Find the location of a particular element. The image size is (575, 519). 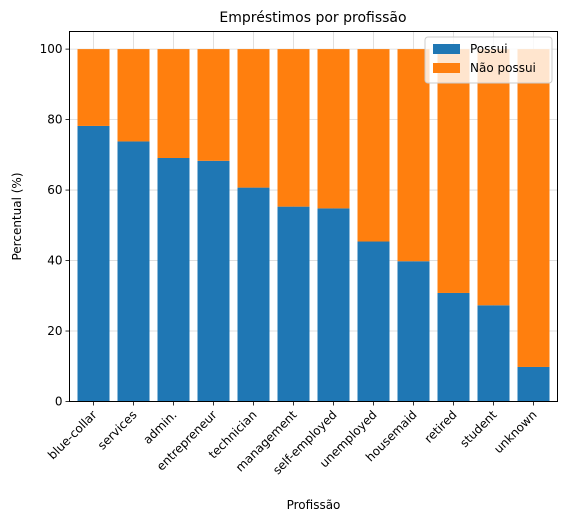

y-tick-label: 80 is located at coordinates (54, 120).